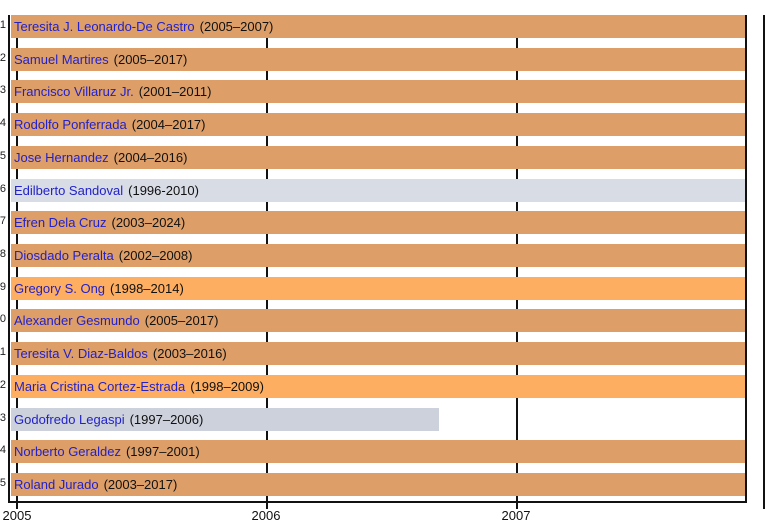 This screenshot has height=525, width=775. Describe the element at coordinates (60, 288) in the screenshot. I see `person-link: Gregory S. Ong` at that location.